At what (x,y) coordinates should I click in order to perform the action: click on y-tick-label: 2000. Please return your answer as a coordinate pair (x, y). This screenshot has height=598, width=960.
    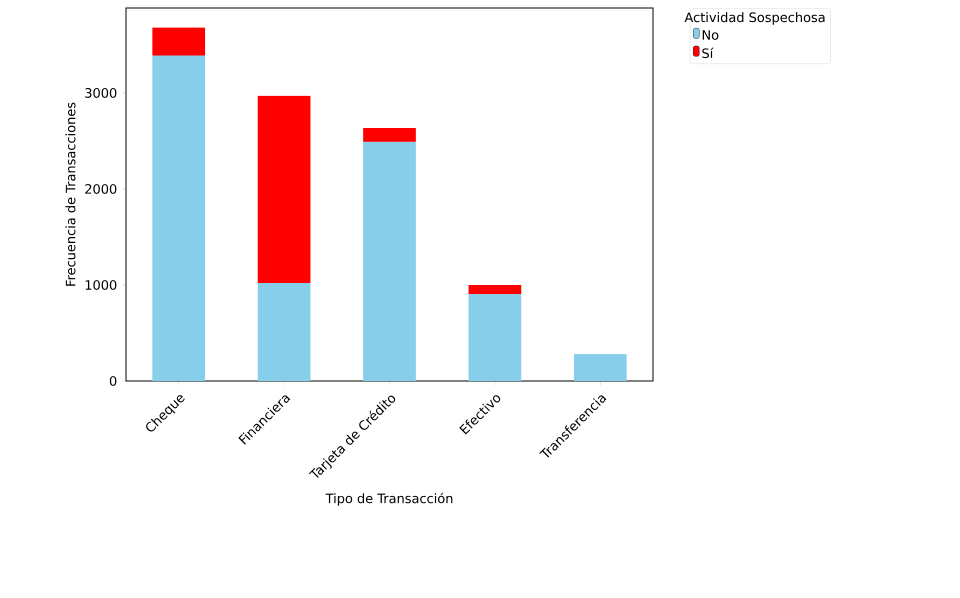
    Looking at the image, I should click on (100, 189).